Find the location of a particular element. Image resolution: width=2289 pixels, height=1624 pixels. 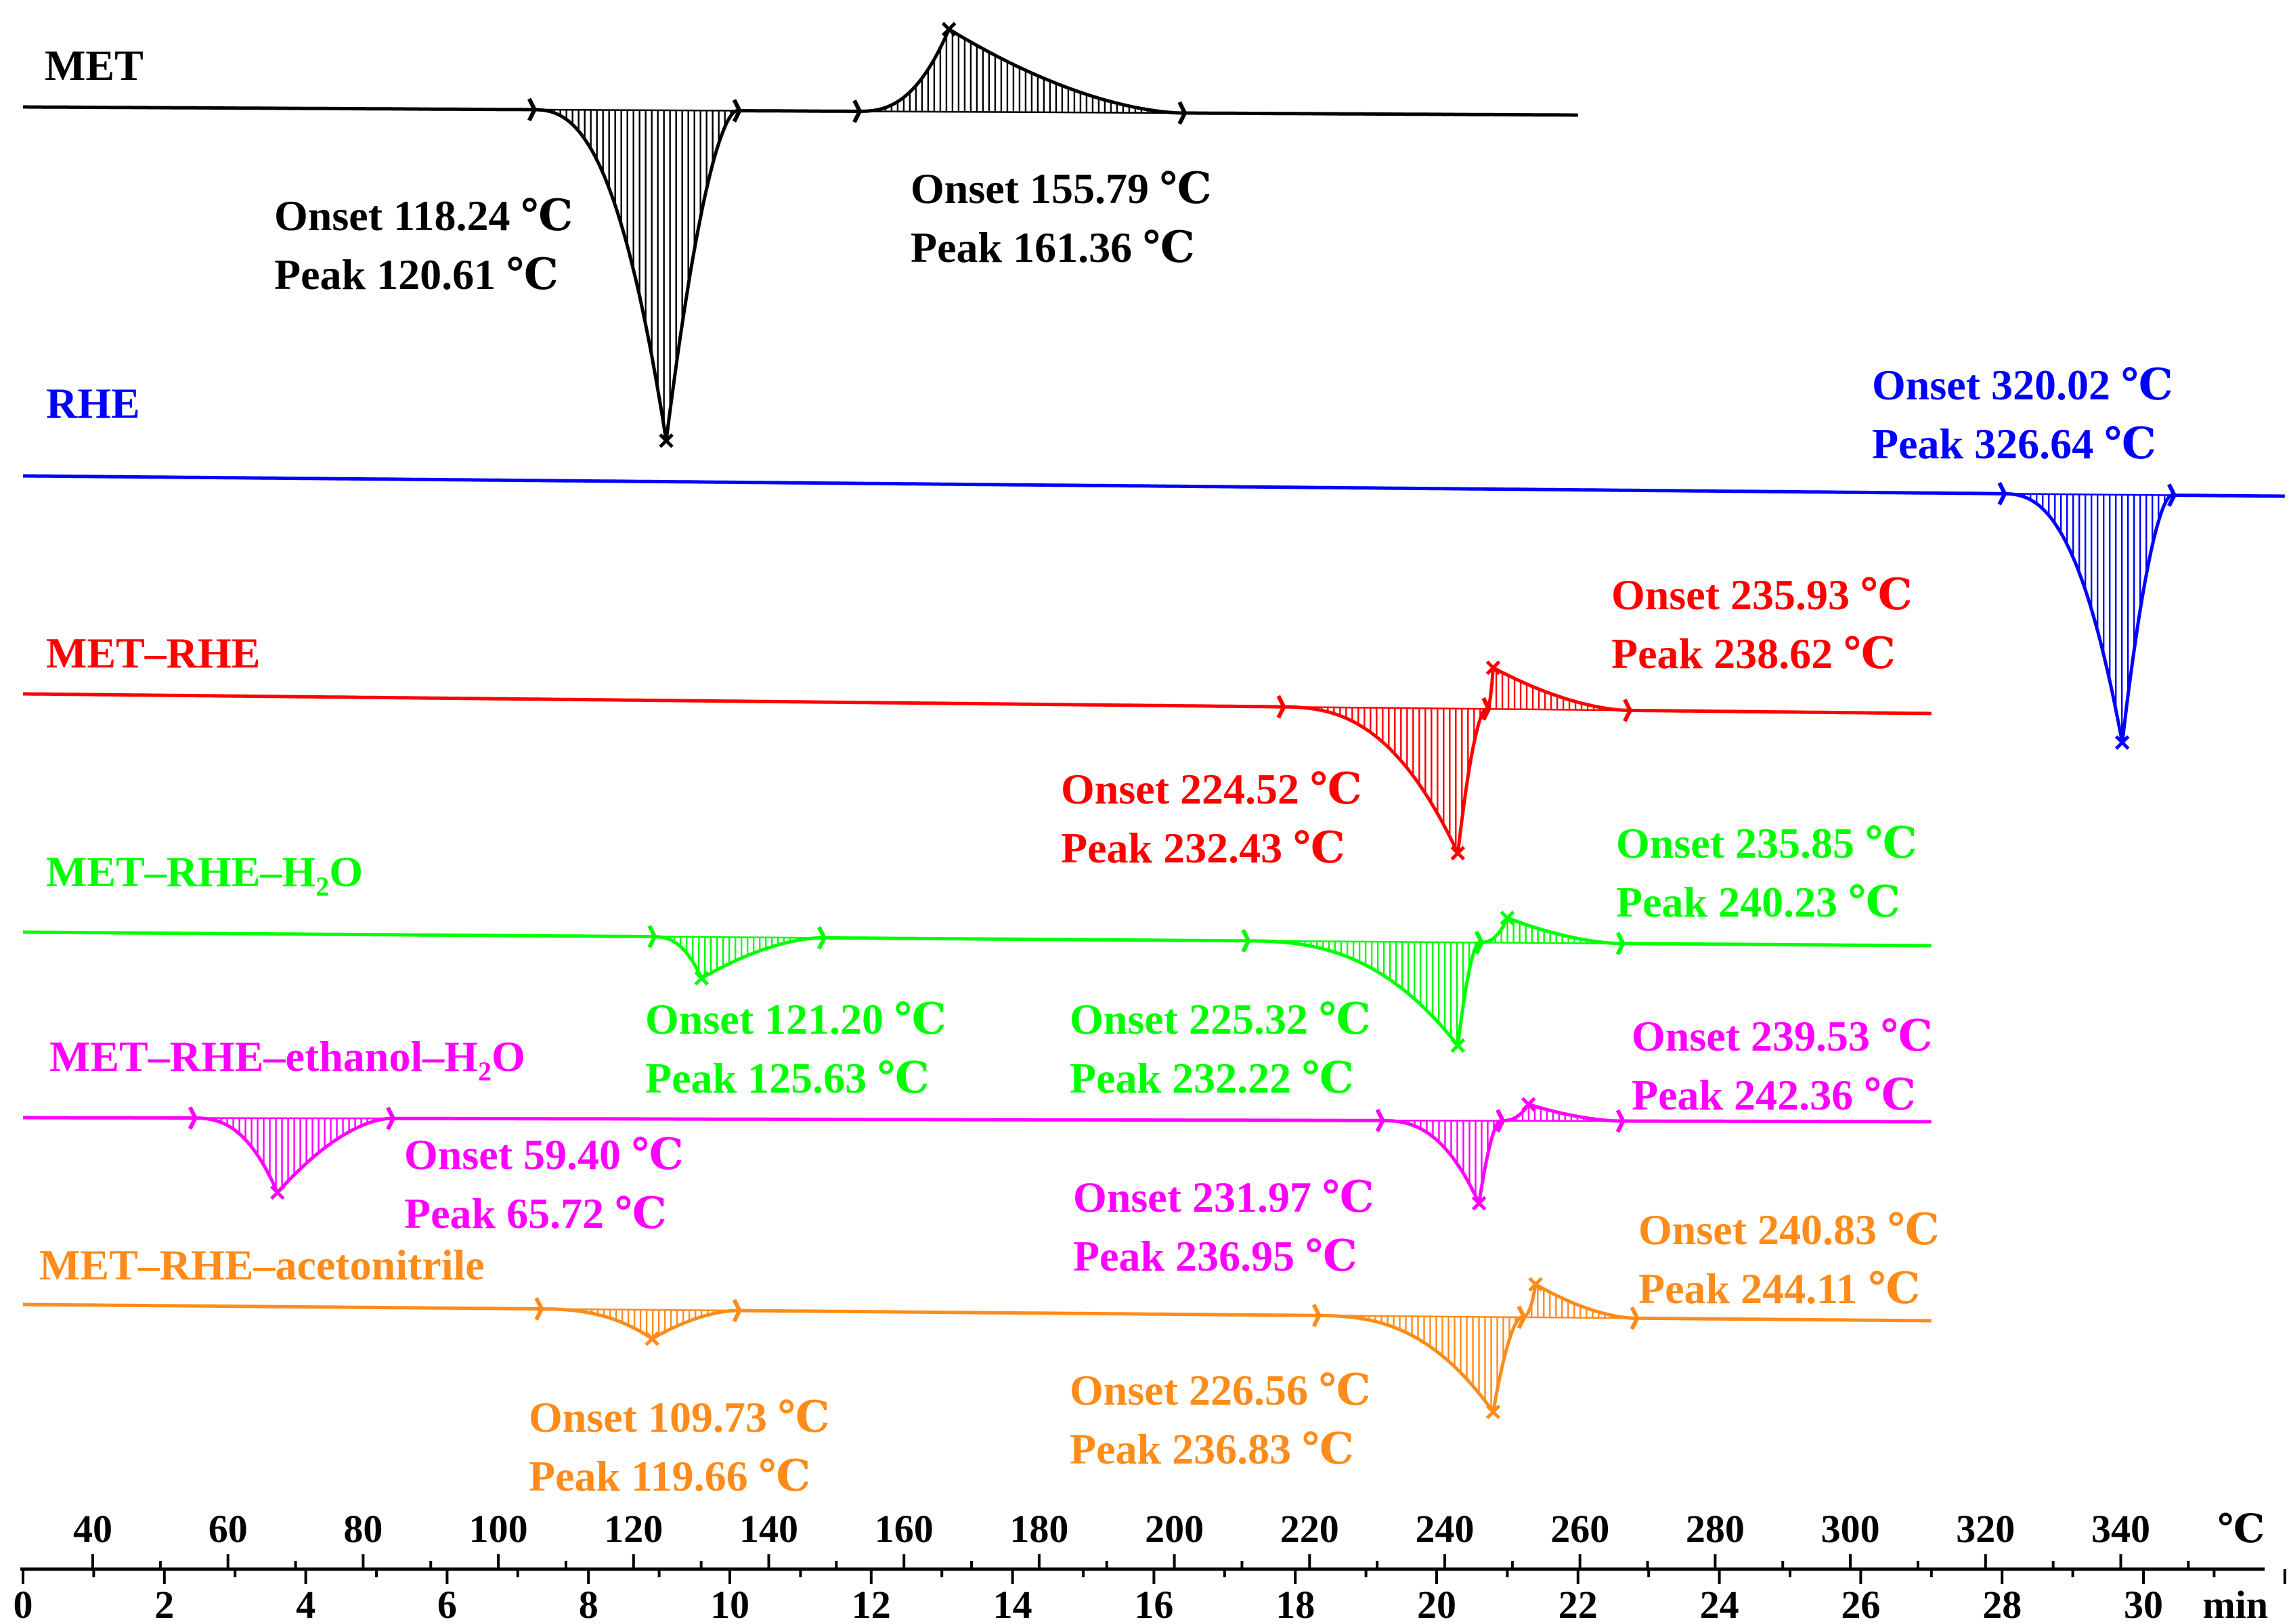

temp-tick-label: 340 is located at coordinates (2120, 1529).